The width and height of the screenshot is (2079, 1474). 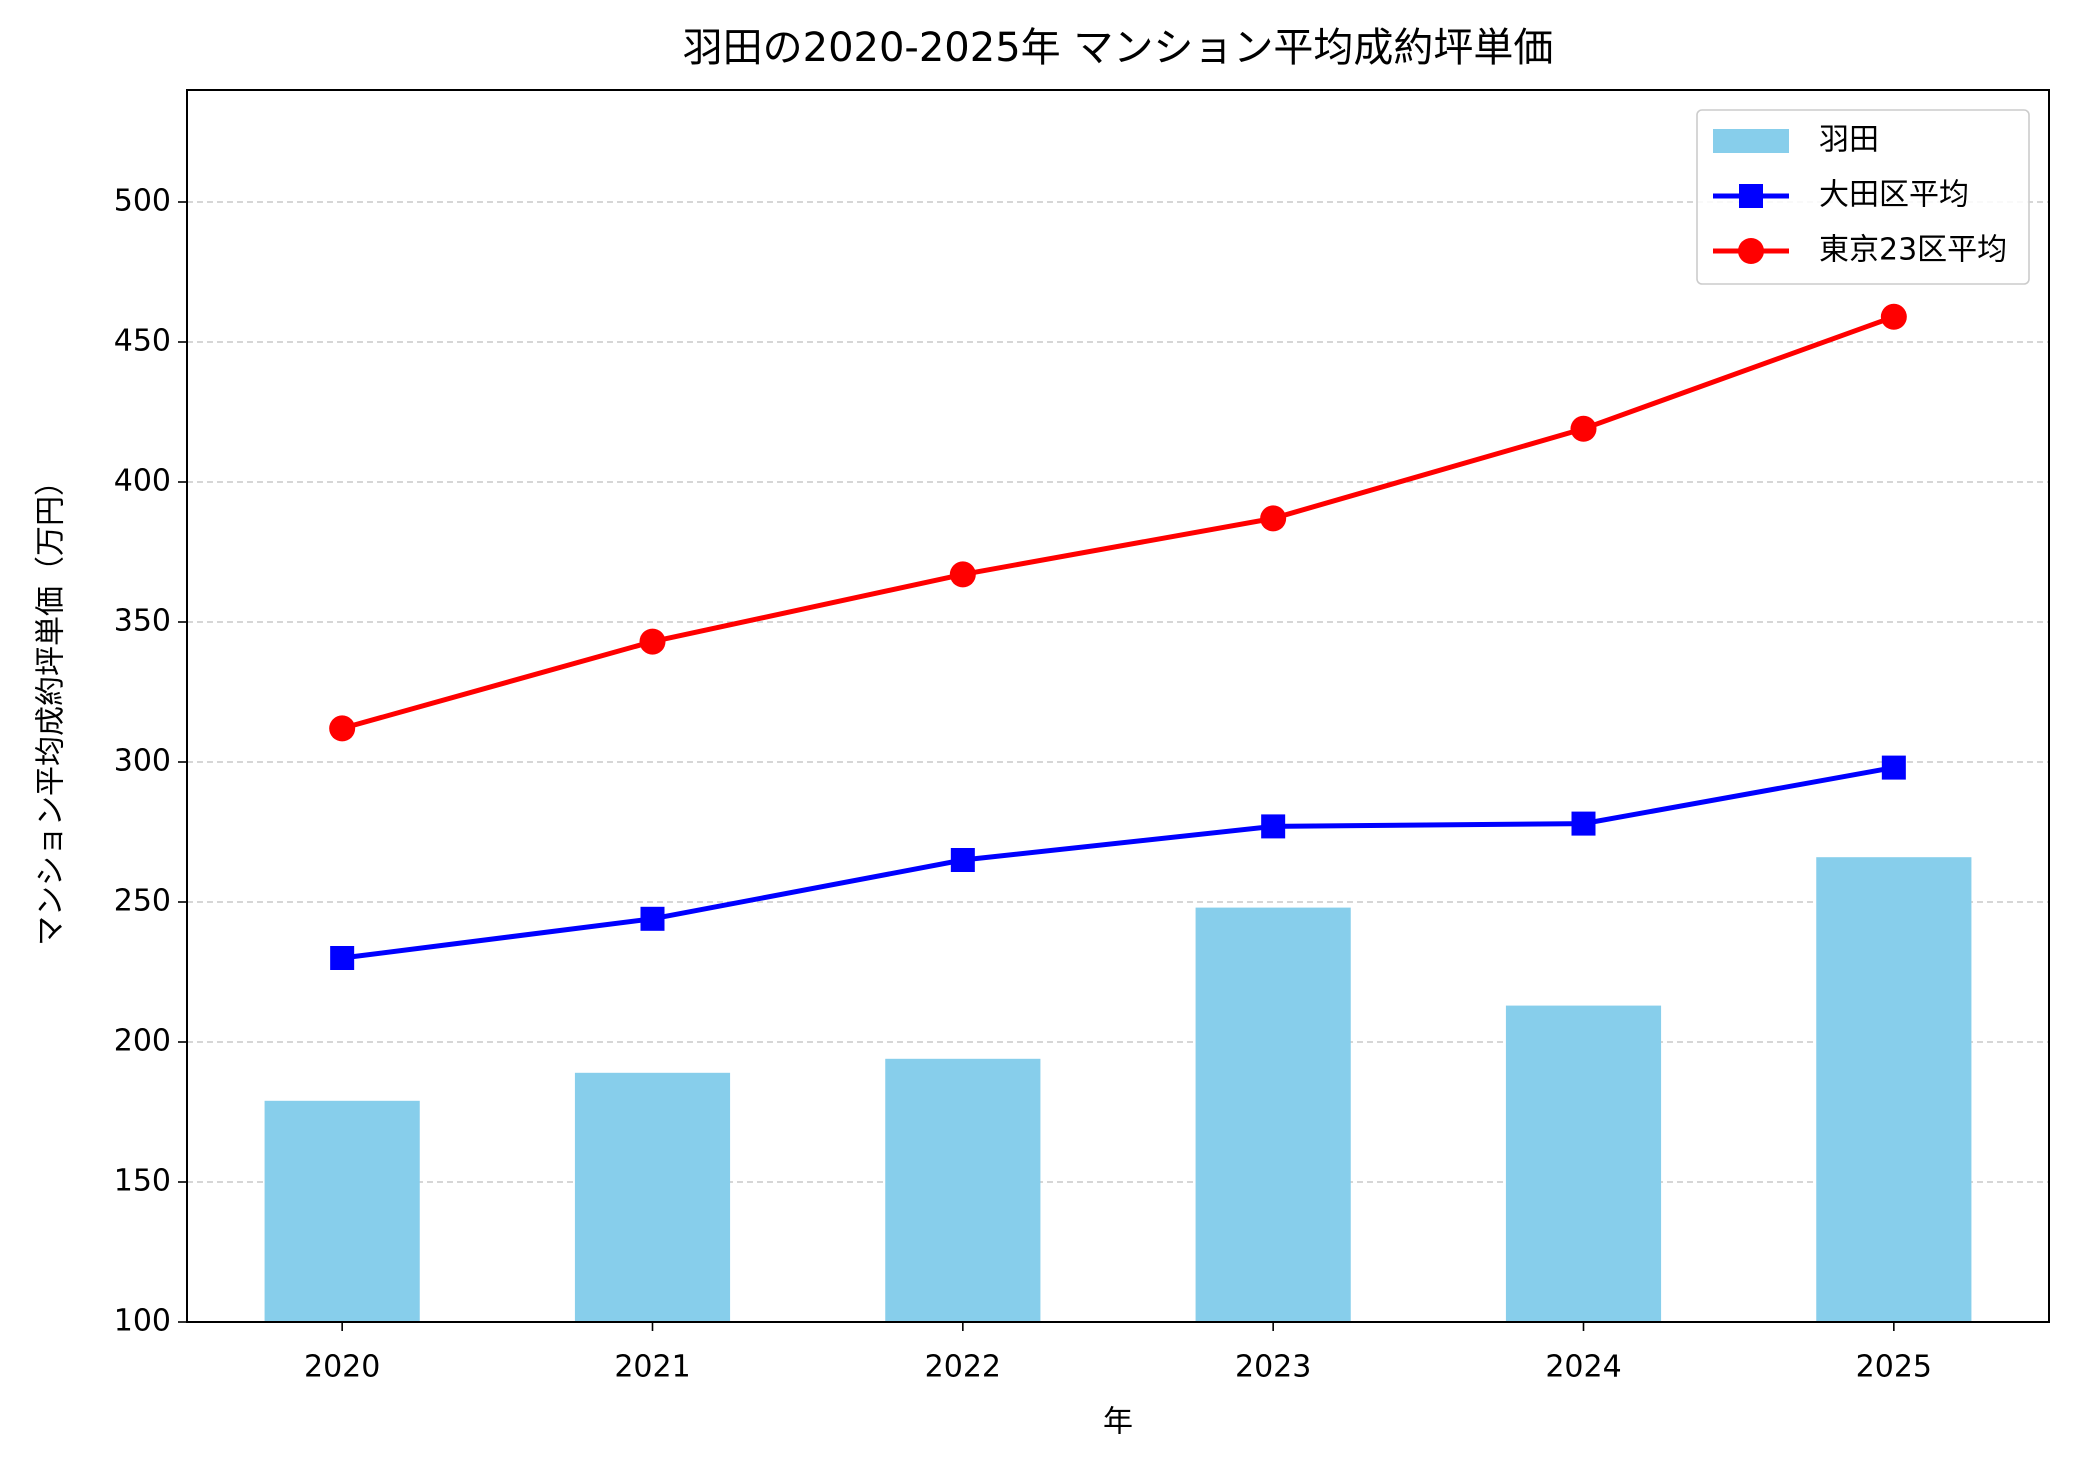 I want to click on x-axis-label: 年, so click(x=1118, y=1422).